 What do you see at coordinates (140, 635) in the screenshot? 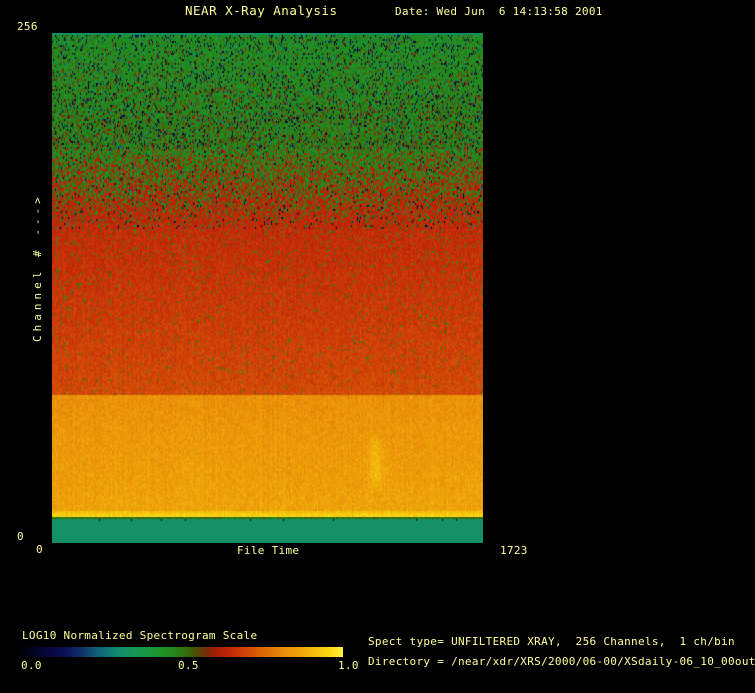
I see `colorbar-title: LOG10 Normalized Spectrogram Scale` at bounding box center [140, 635].